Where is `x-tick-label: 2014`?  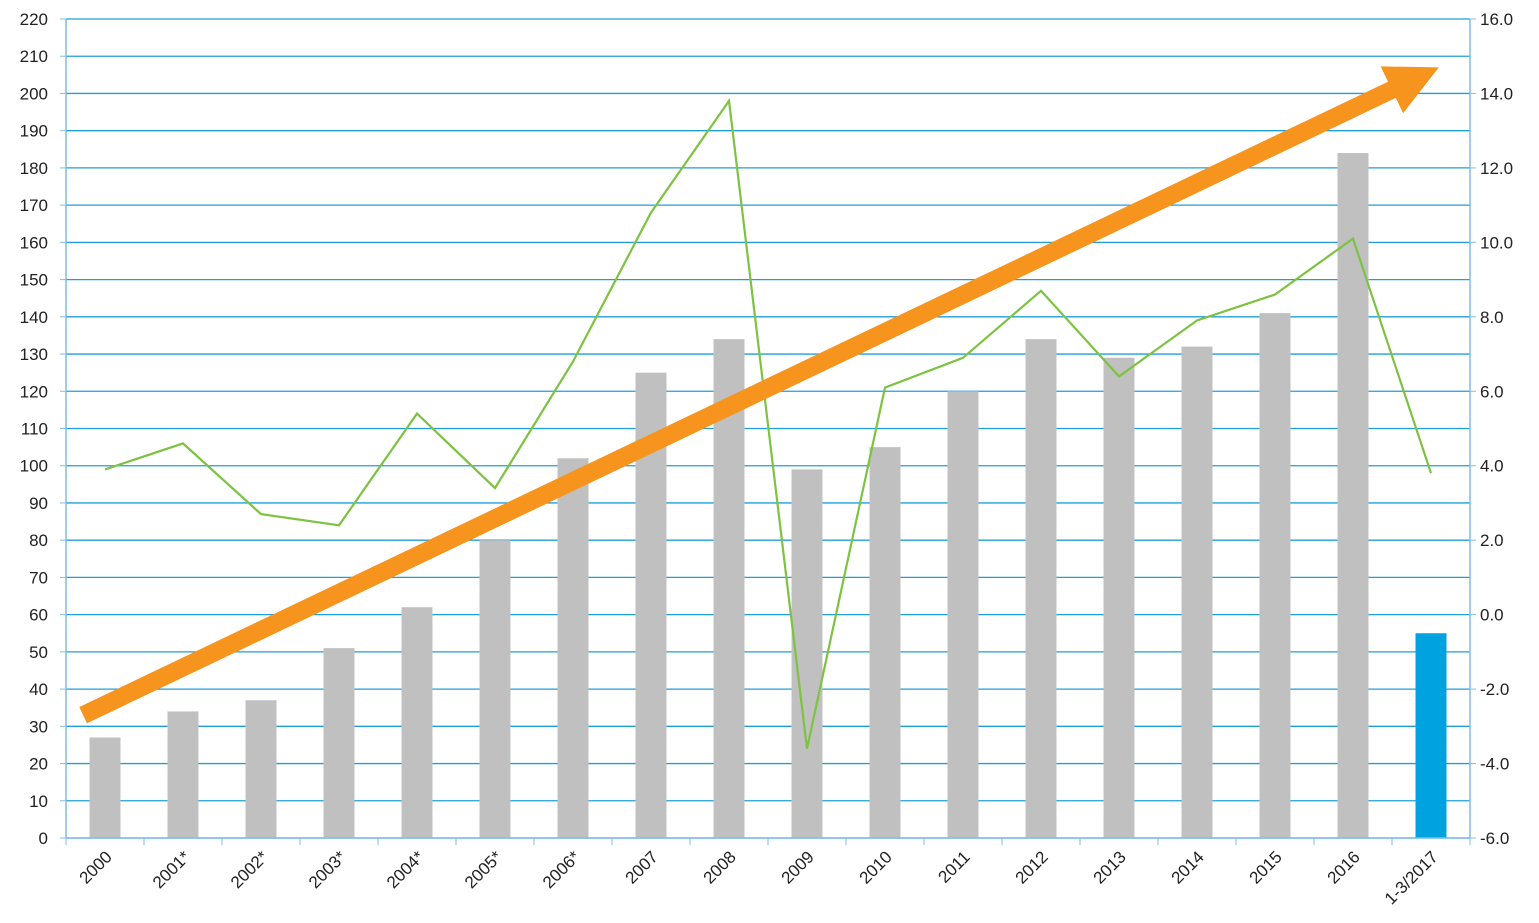
x-tick-label: 2014 is located at coordinates (1188, 867).